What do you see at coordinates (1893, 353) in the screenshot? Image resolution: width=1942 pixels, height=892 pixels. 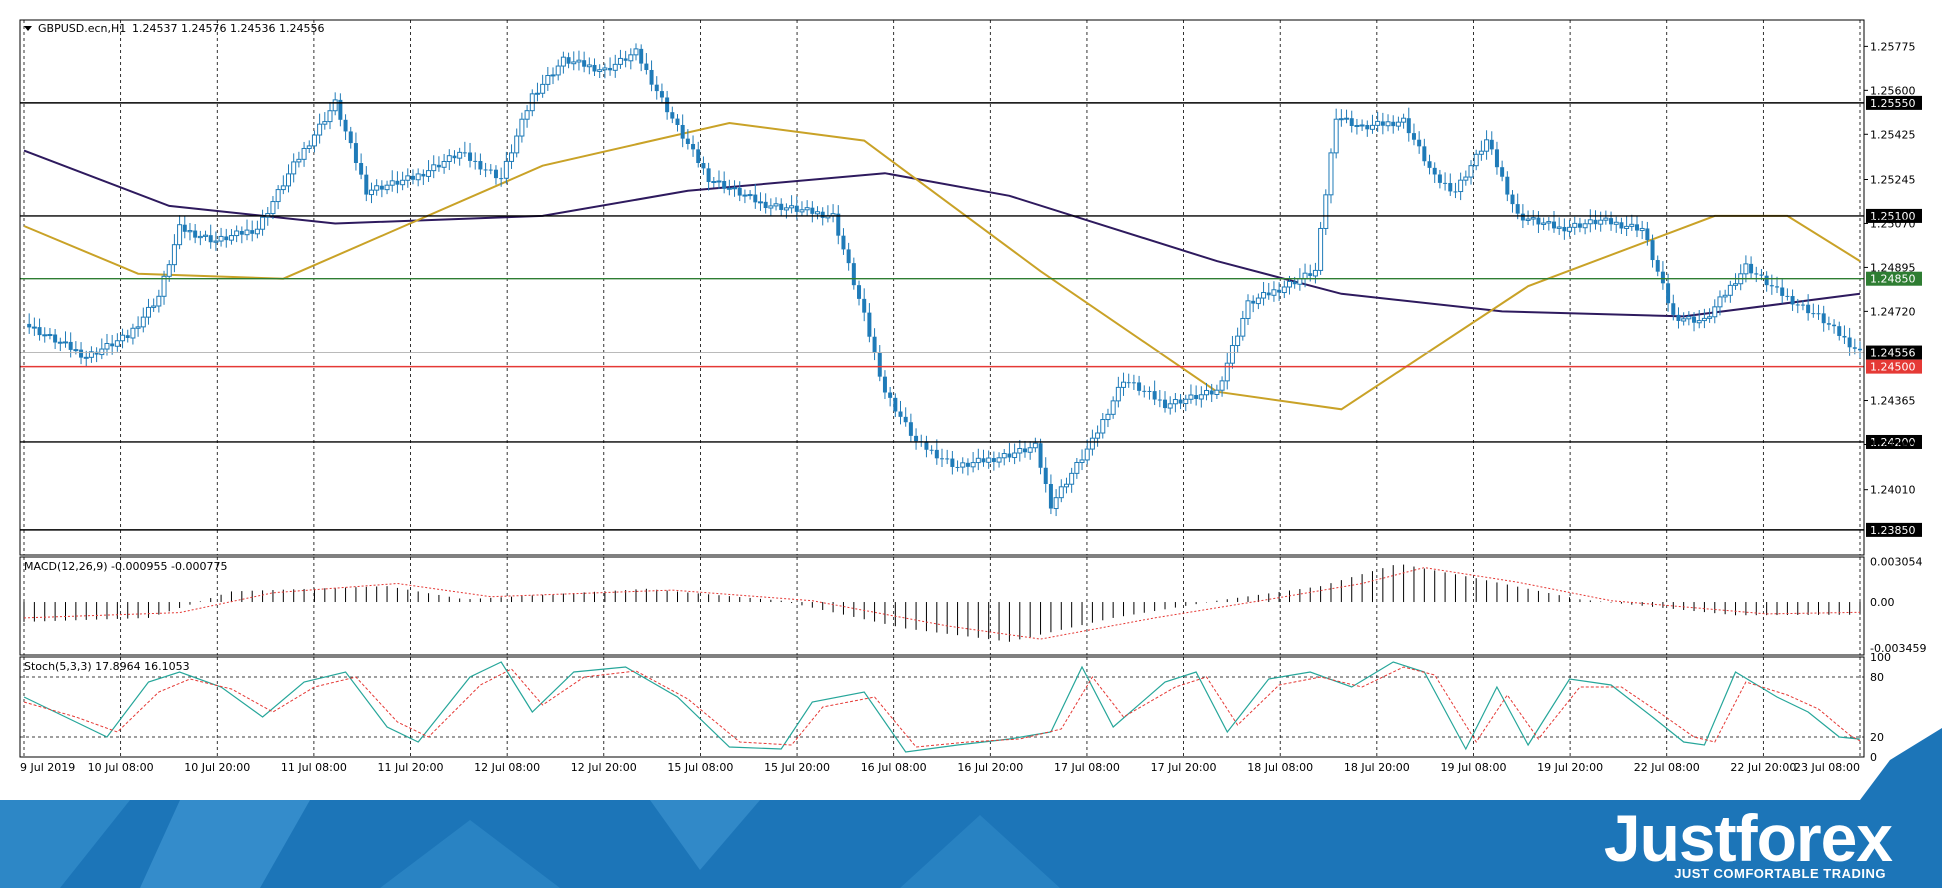 I see `level-price-label: 1.24556` at bounding box center [1893, 353].